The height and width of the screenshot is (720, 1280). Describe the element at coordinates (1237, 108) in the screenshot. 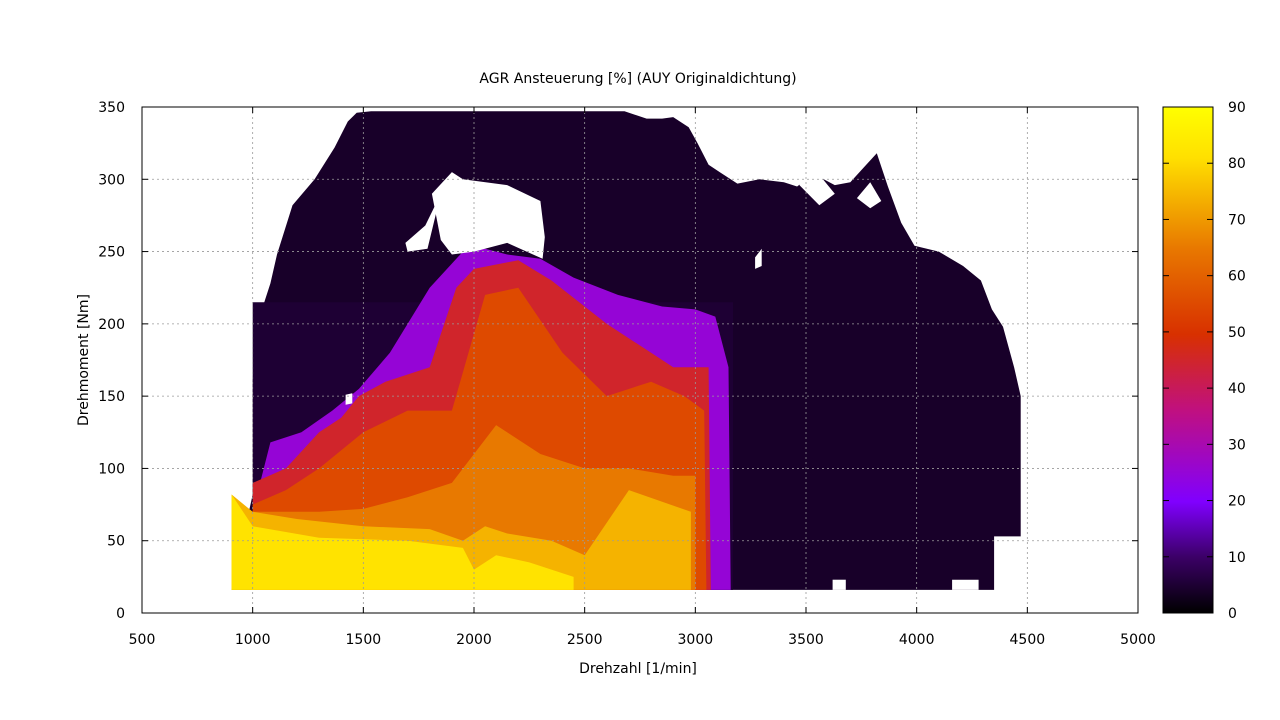

I see `colorbar-tick-label: 90` at that location.